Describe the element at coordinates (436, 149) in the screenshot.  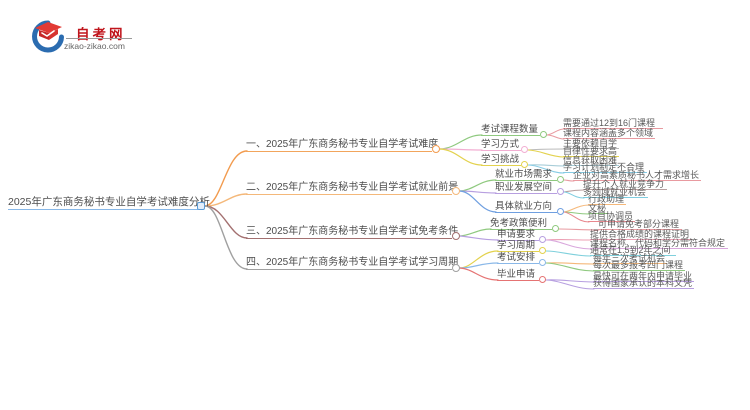
I see `branch-difficulty-expander` at that location.